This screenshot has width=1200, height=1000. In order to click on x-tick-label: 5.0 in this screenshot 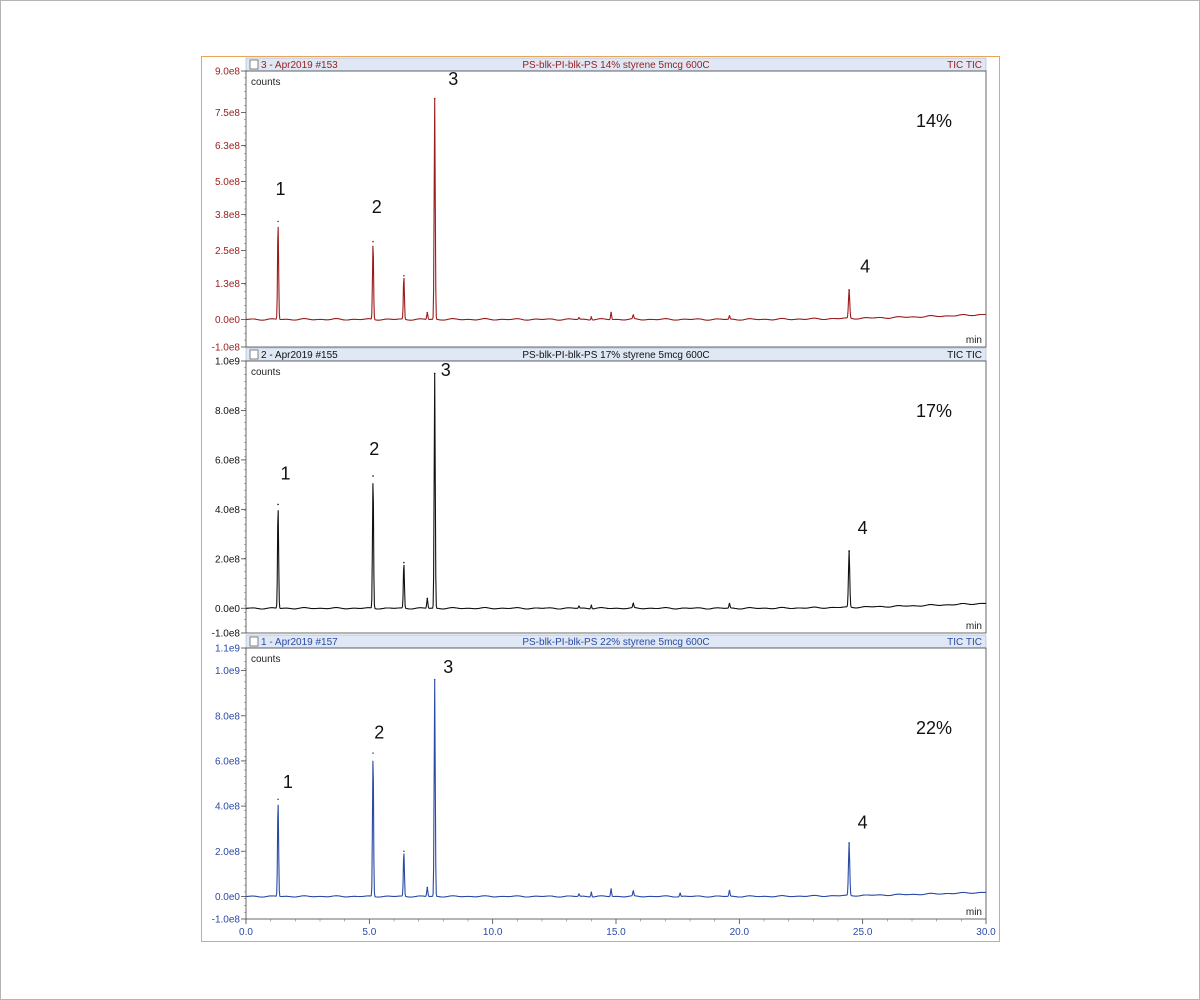, I will do `click(369, 932)`.